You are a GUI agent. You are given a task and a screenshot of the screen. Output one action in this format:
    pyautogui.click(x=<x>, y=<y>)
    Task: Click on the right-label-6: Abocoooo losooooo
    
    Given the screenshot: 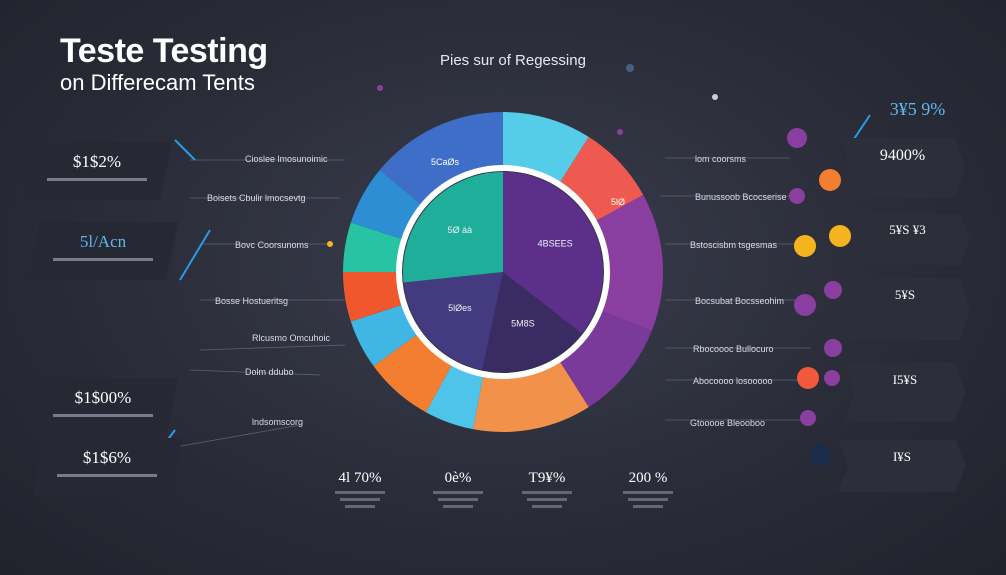 What is the action you would take?
    pyautogui.click(x=733, y=381)
    